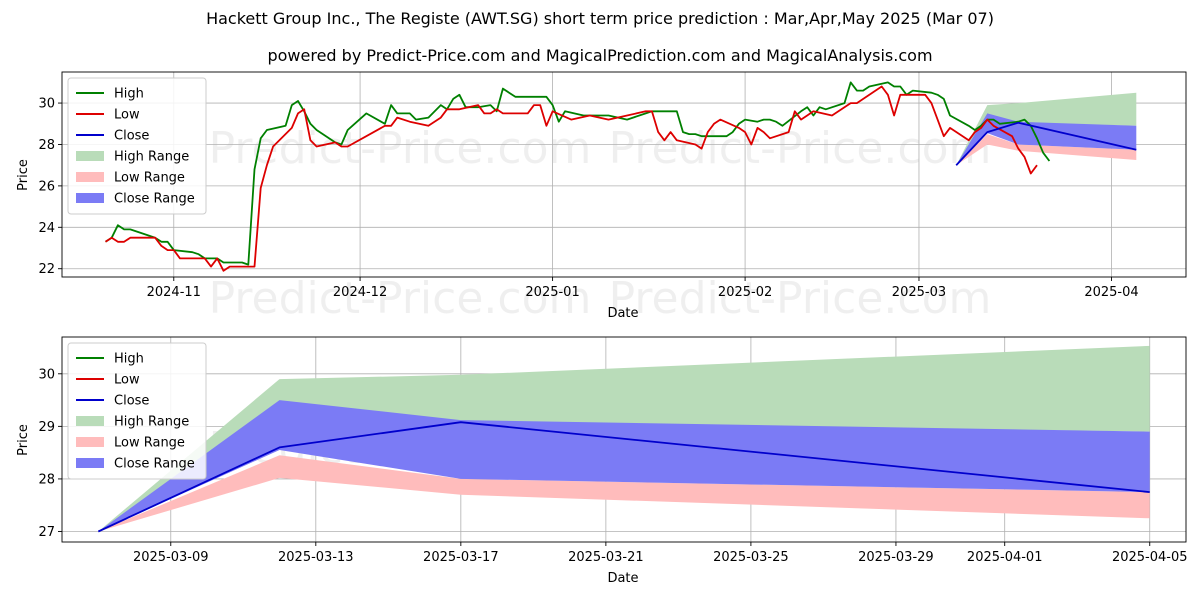 The height and width of the screenshot is (600, 1200). What do you see at coordinates (1111, 292) in the screenshot?
I see `x-tick-label: 2025-04` at bounding box center [1111, 292].